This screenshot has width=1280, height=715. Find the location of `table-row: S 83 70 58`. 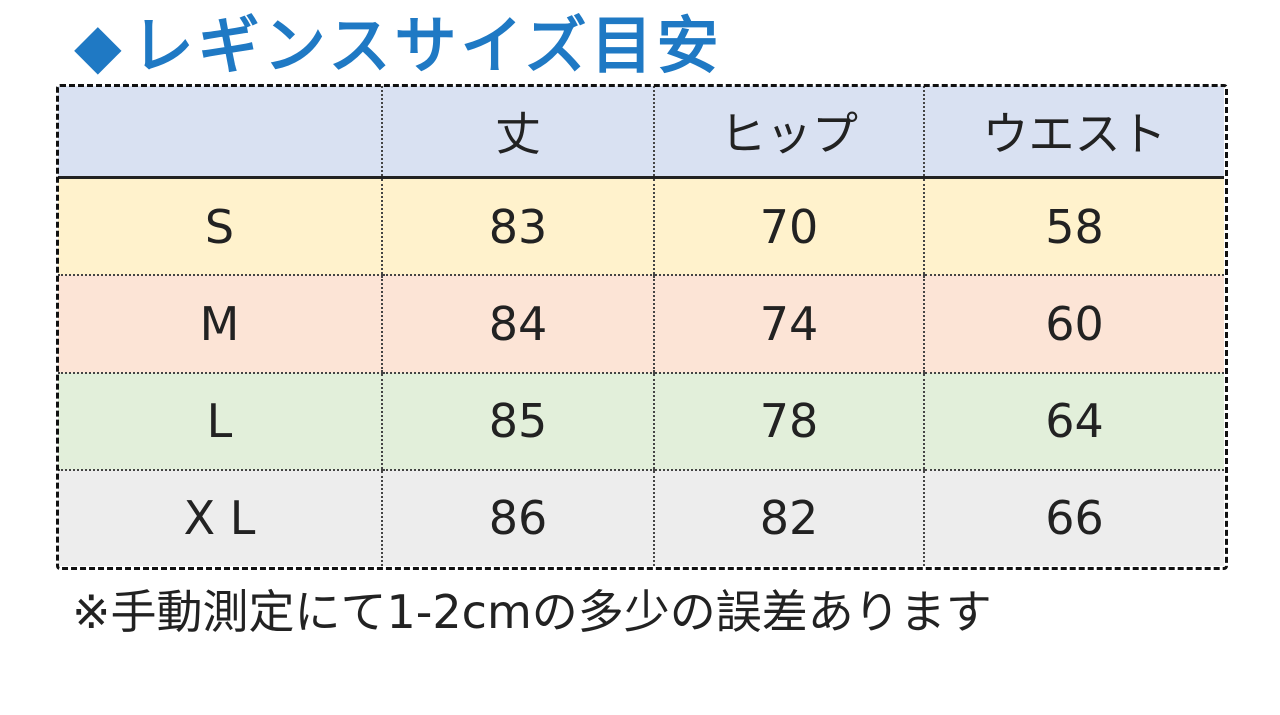

table-row: S 83 70 58 is located at coordinates (641, 227).